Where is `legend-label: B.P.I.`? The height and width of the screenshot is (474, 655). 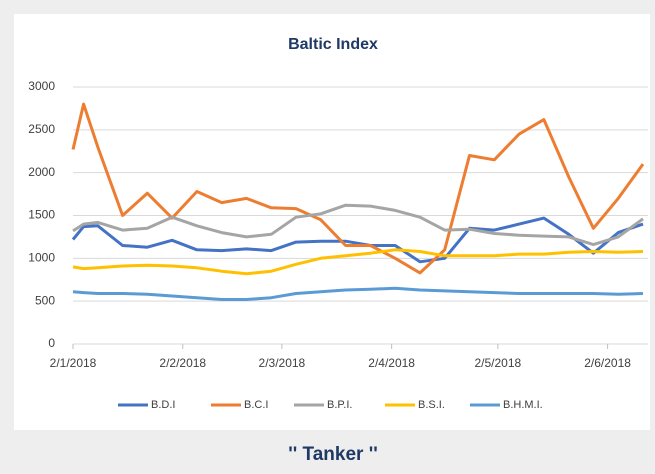 legend-label: B.P.I. is located at coordinates (339, 405).